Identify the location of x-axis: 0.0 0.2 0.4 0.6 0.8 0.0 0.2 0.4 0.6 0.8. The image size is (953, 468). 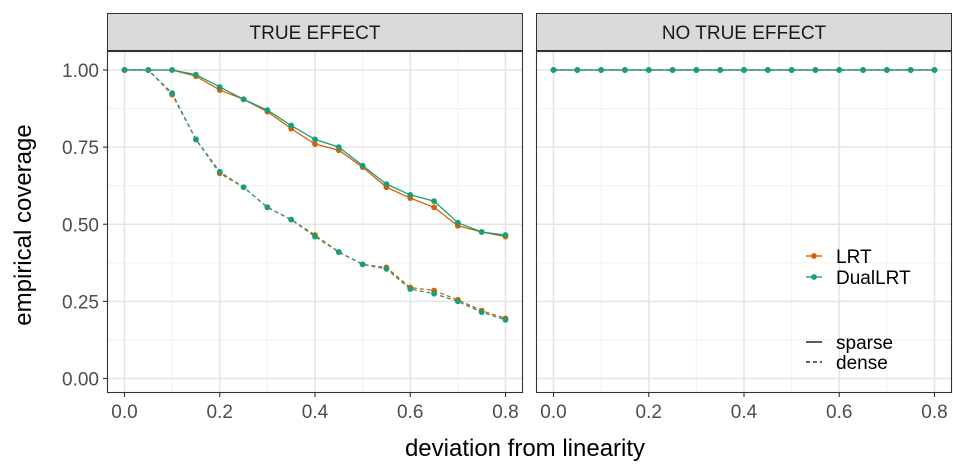
(529, 408).